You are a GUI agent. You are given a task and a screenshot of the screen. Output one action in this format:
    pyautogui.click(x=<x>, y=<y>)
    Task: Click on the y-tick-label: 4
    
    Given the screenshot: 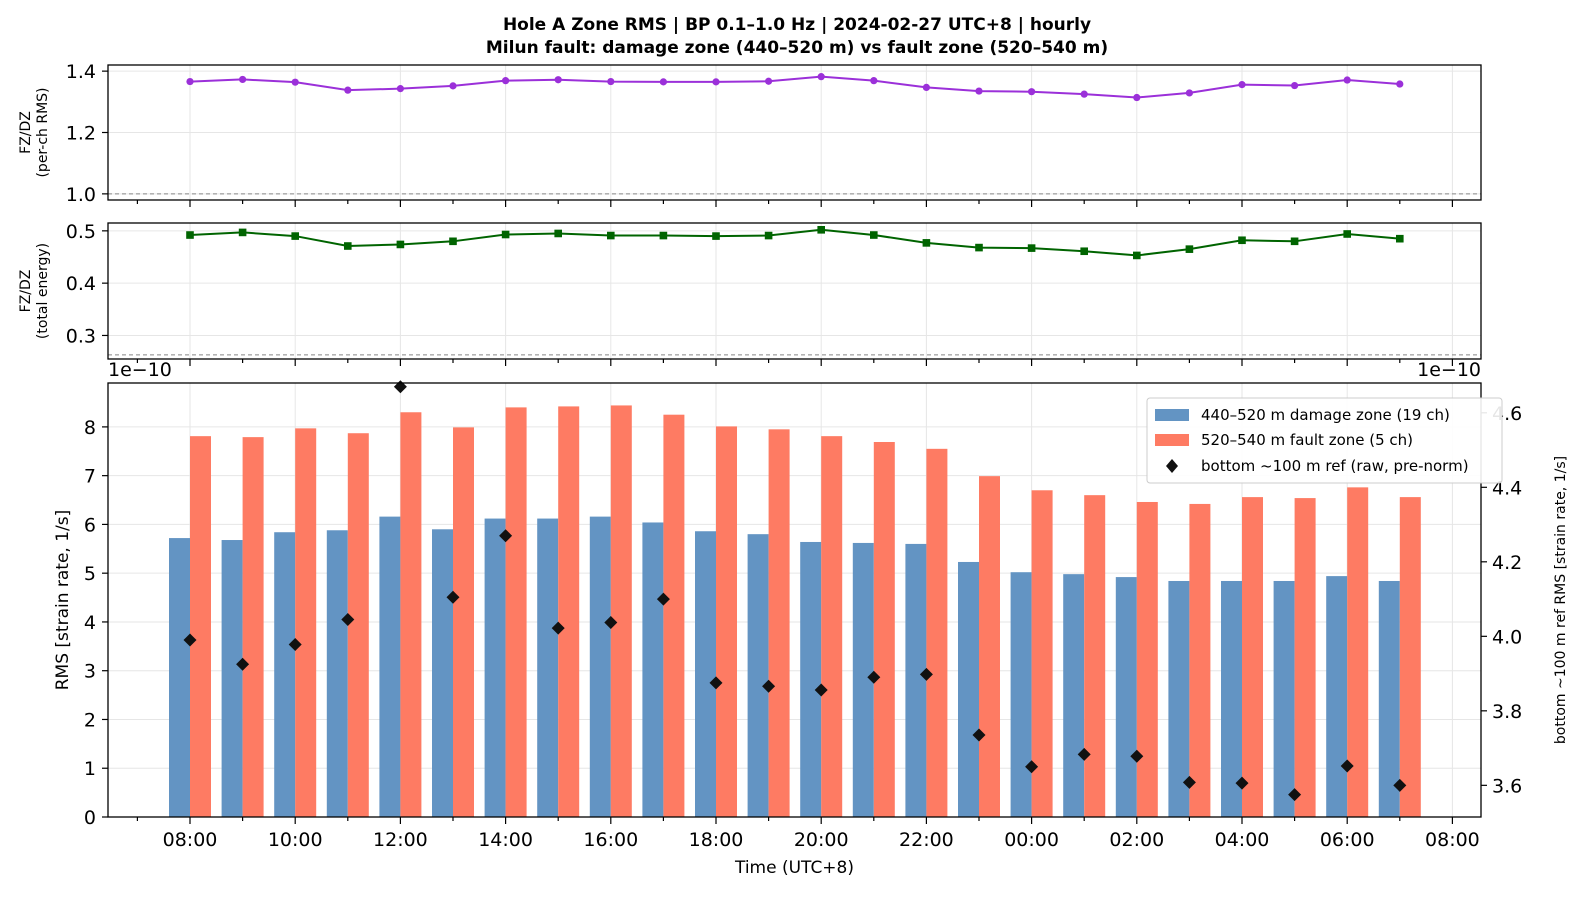 What is the action you would take?
    pyautogui.click(x=90, y=623)
    